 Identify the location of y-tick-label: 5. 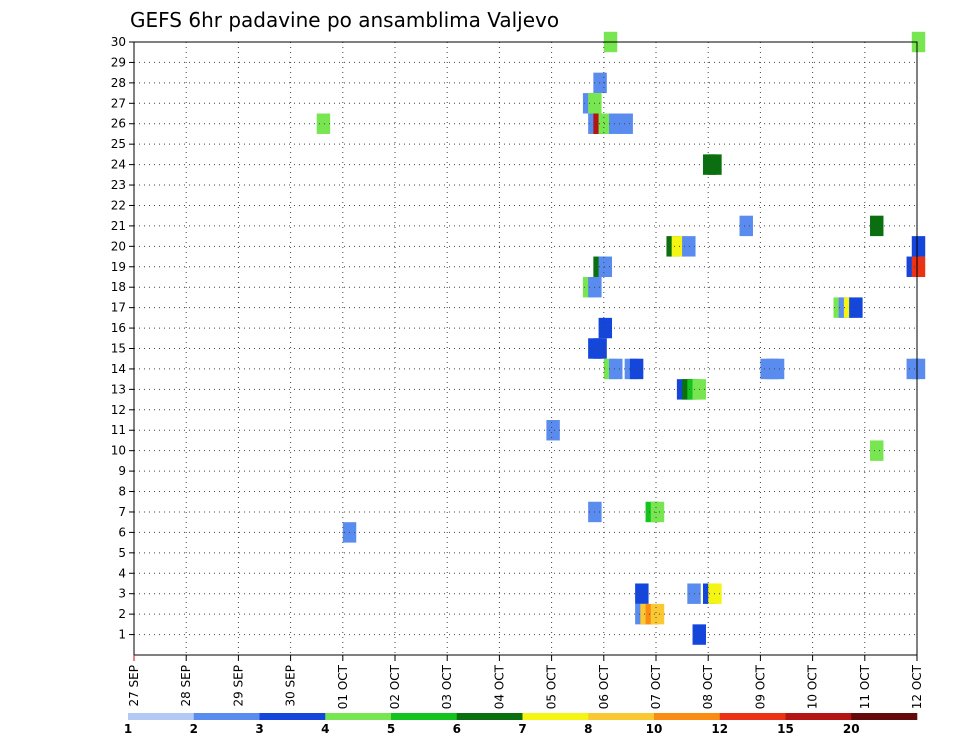
(122, 553).